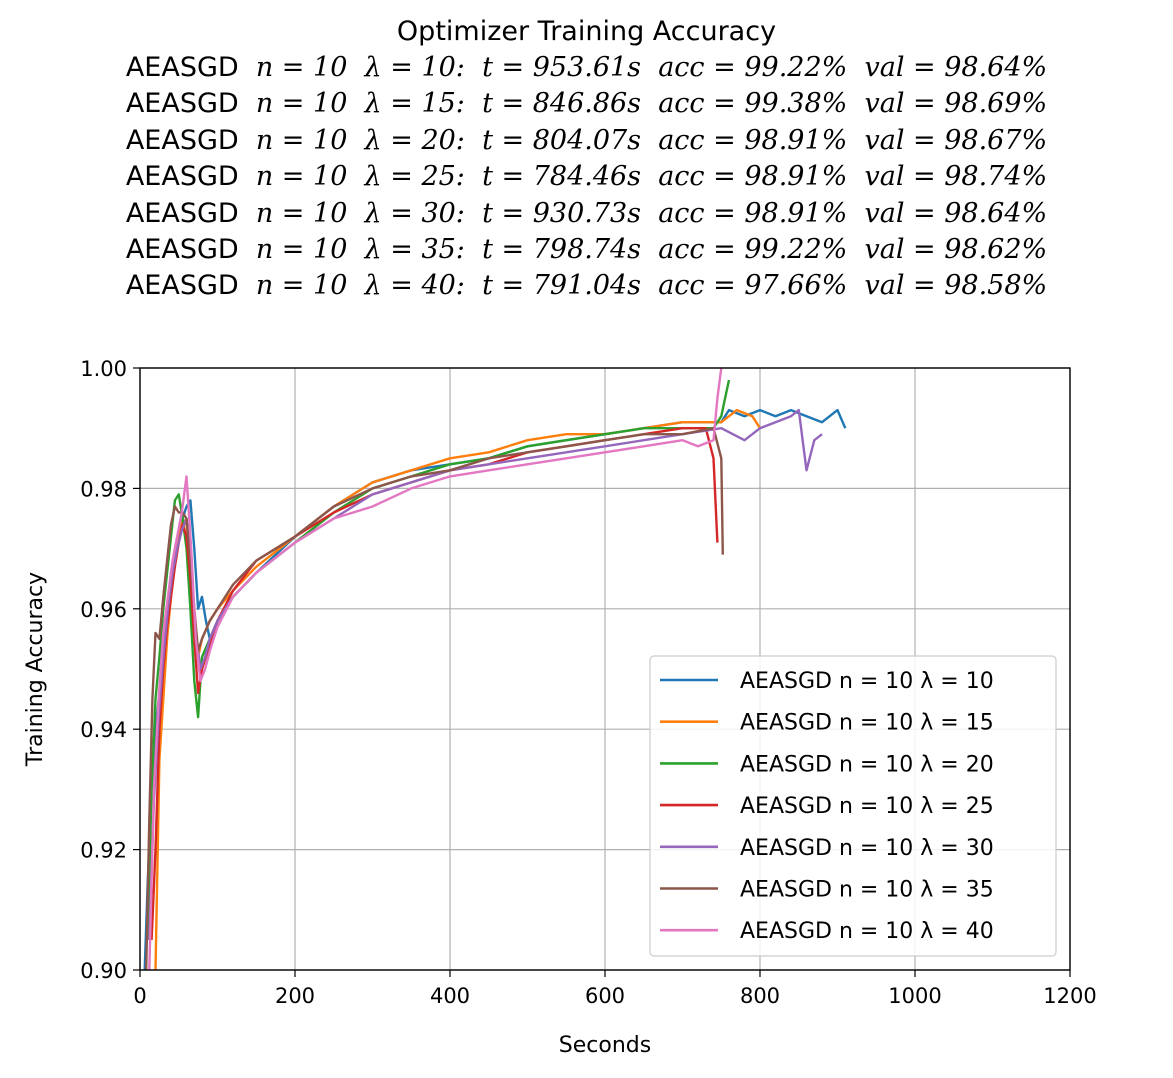  I want to click on chart-title: Optimizer Training Accuracy, so click(586, 31).